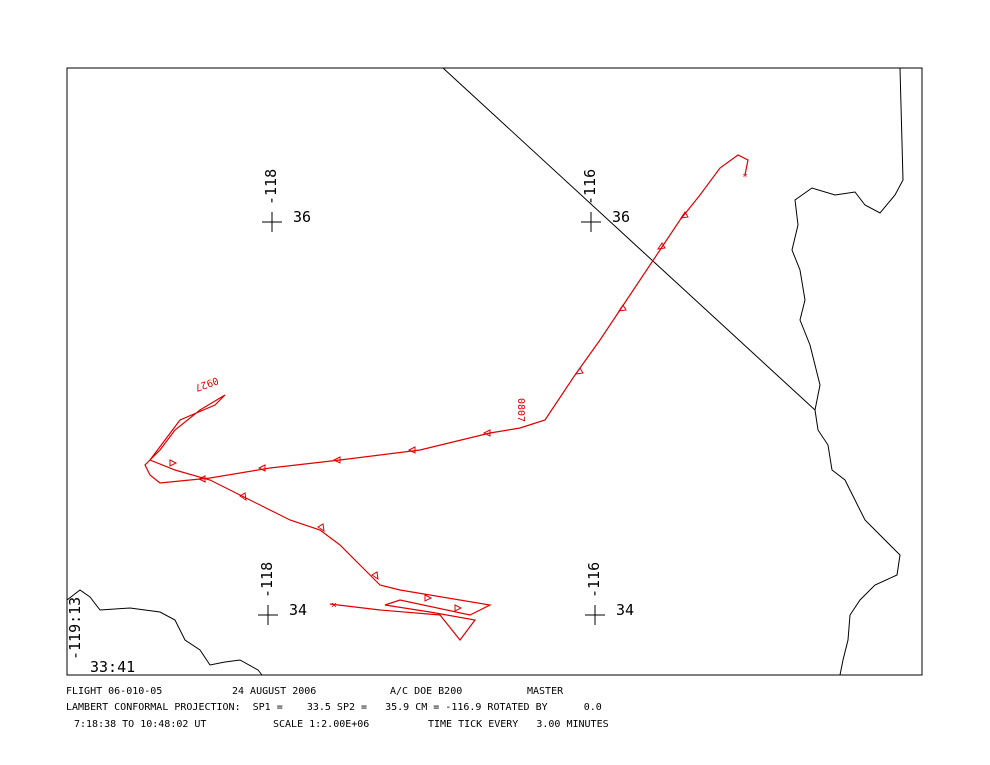 The height and width of the screenshot is (765, 990). Describe the element at coordinates (426, 691) in the screenshot. I see `aircraft: A/C DOE B200` at that location.